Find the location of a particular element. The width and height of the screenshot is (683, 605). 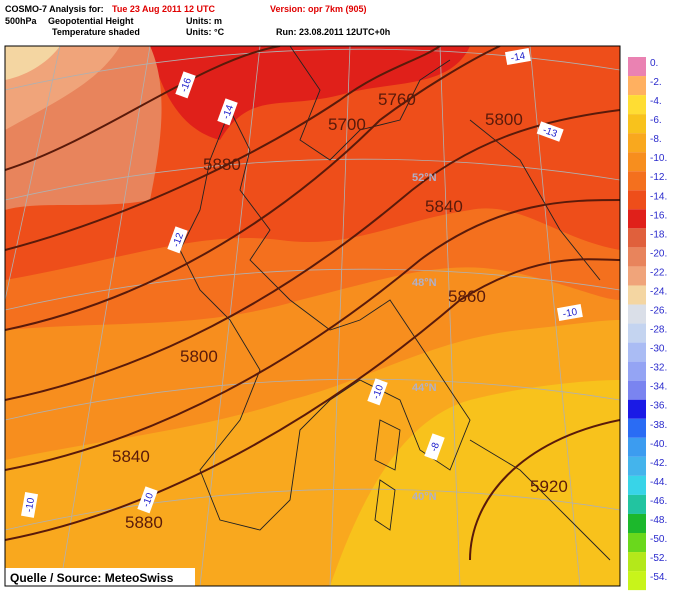

field: Geopotential Height is located at coordinates (91, 21).